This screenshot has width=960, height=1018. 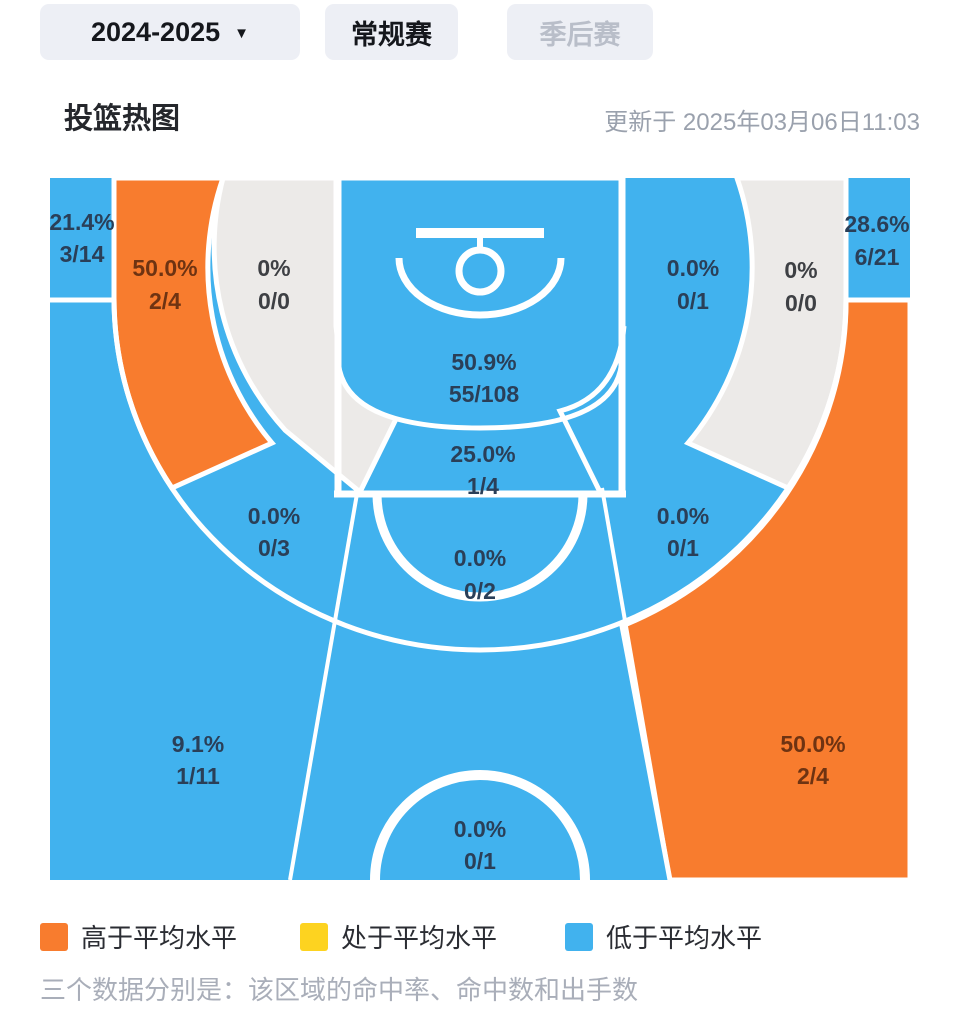 I want to click on legend-swatch-orange, so click(x=54, y=936).